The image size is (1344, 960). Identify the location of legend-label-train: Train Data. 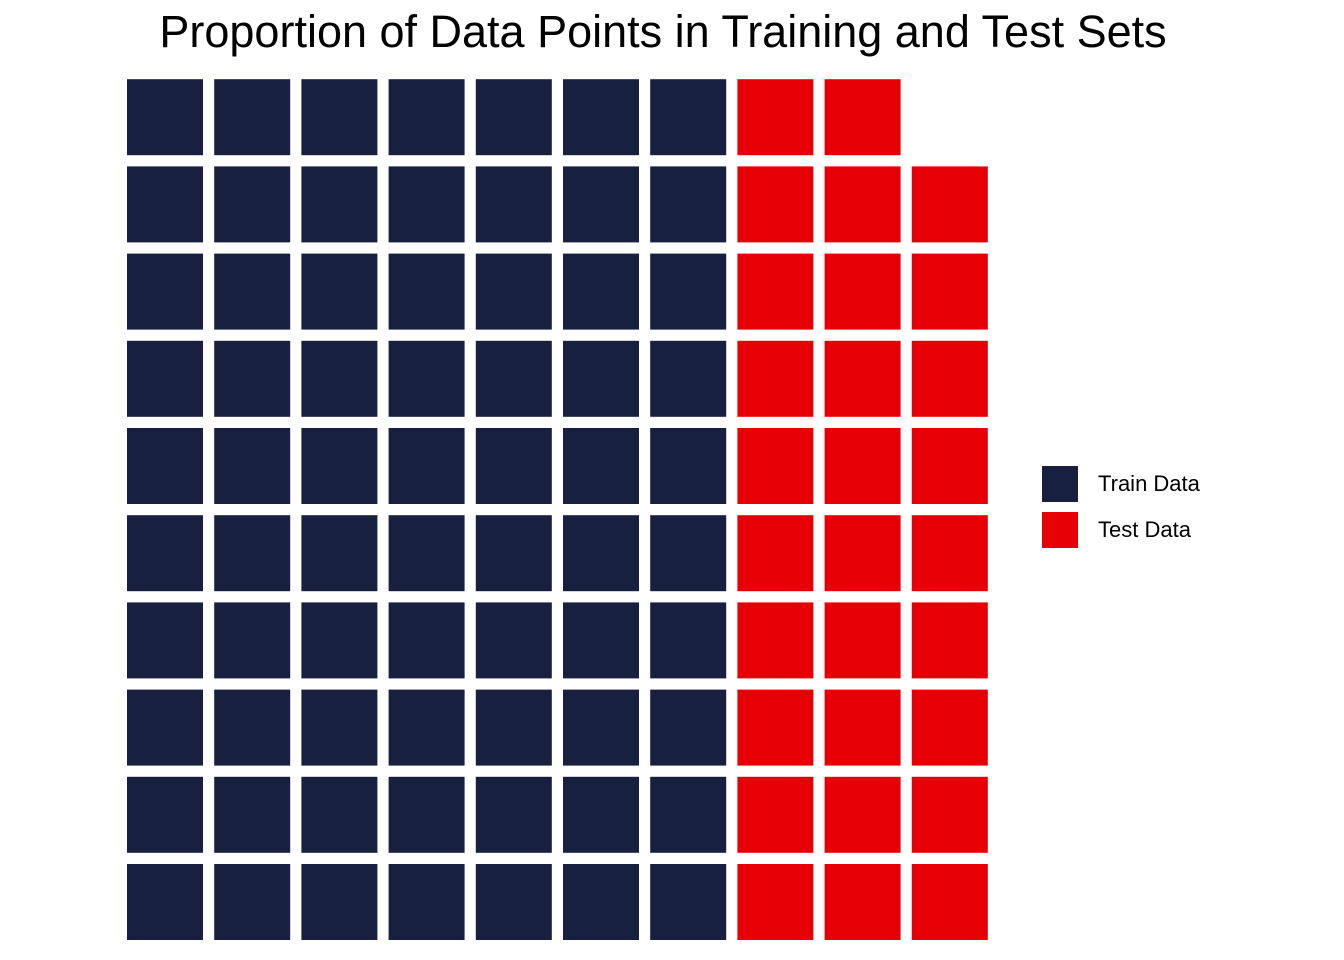
(1149, 483).